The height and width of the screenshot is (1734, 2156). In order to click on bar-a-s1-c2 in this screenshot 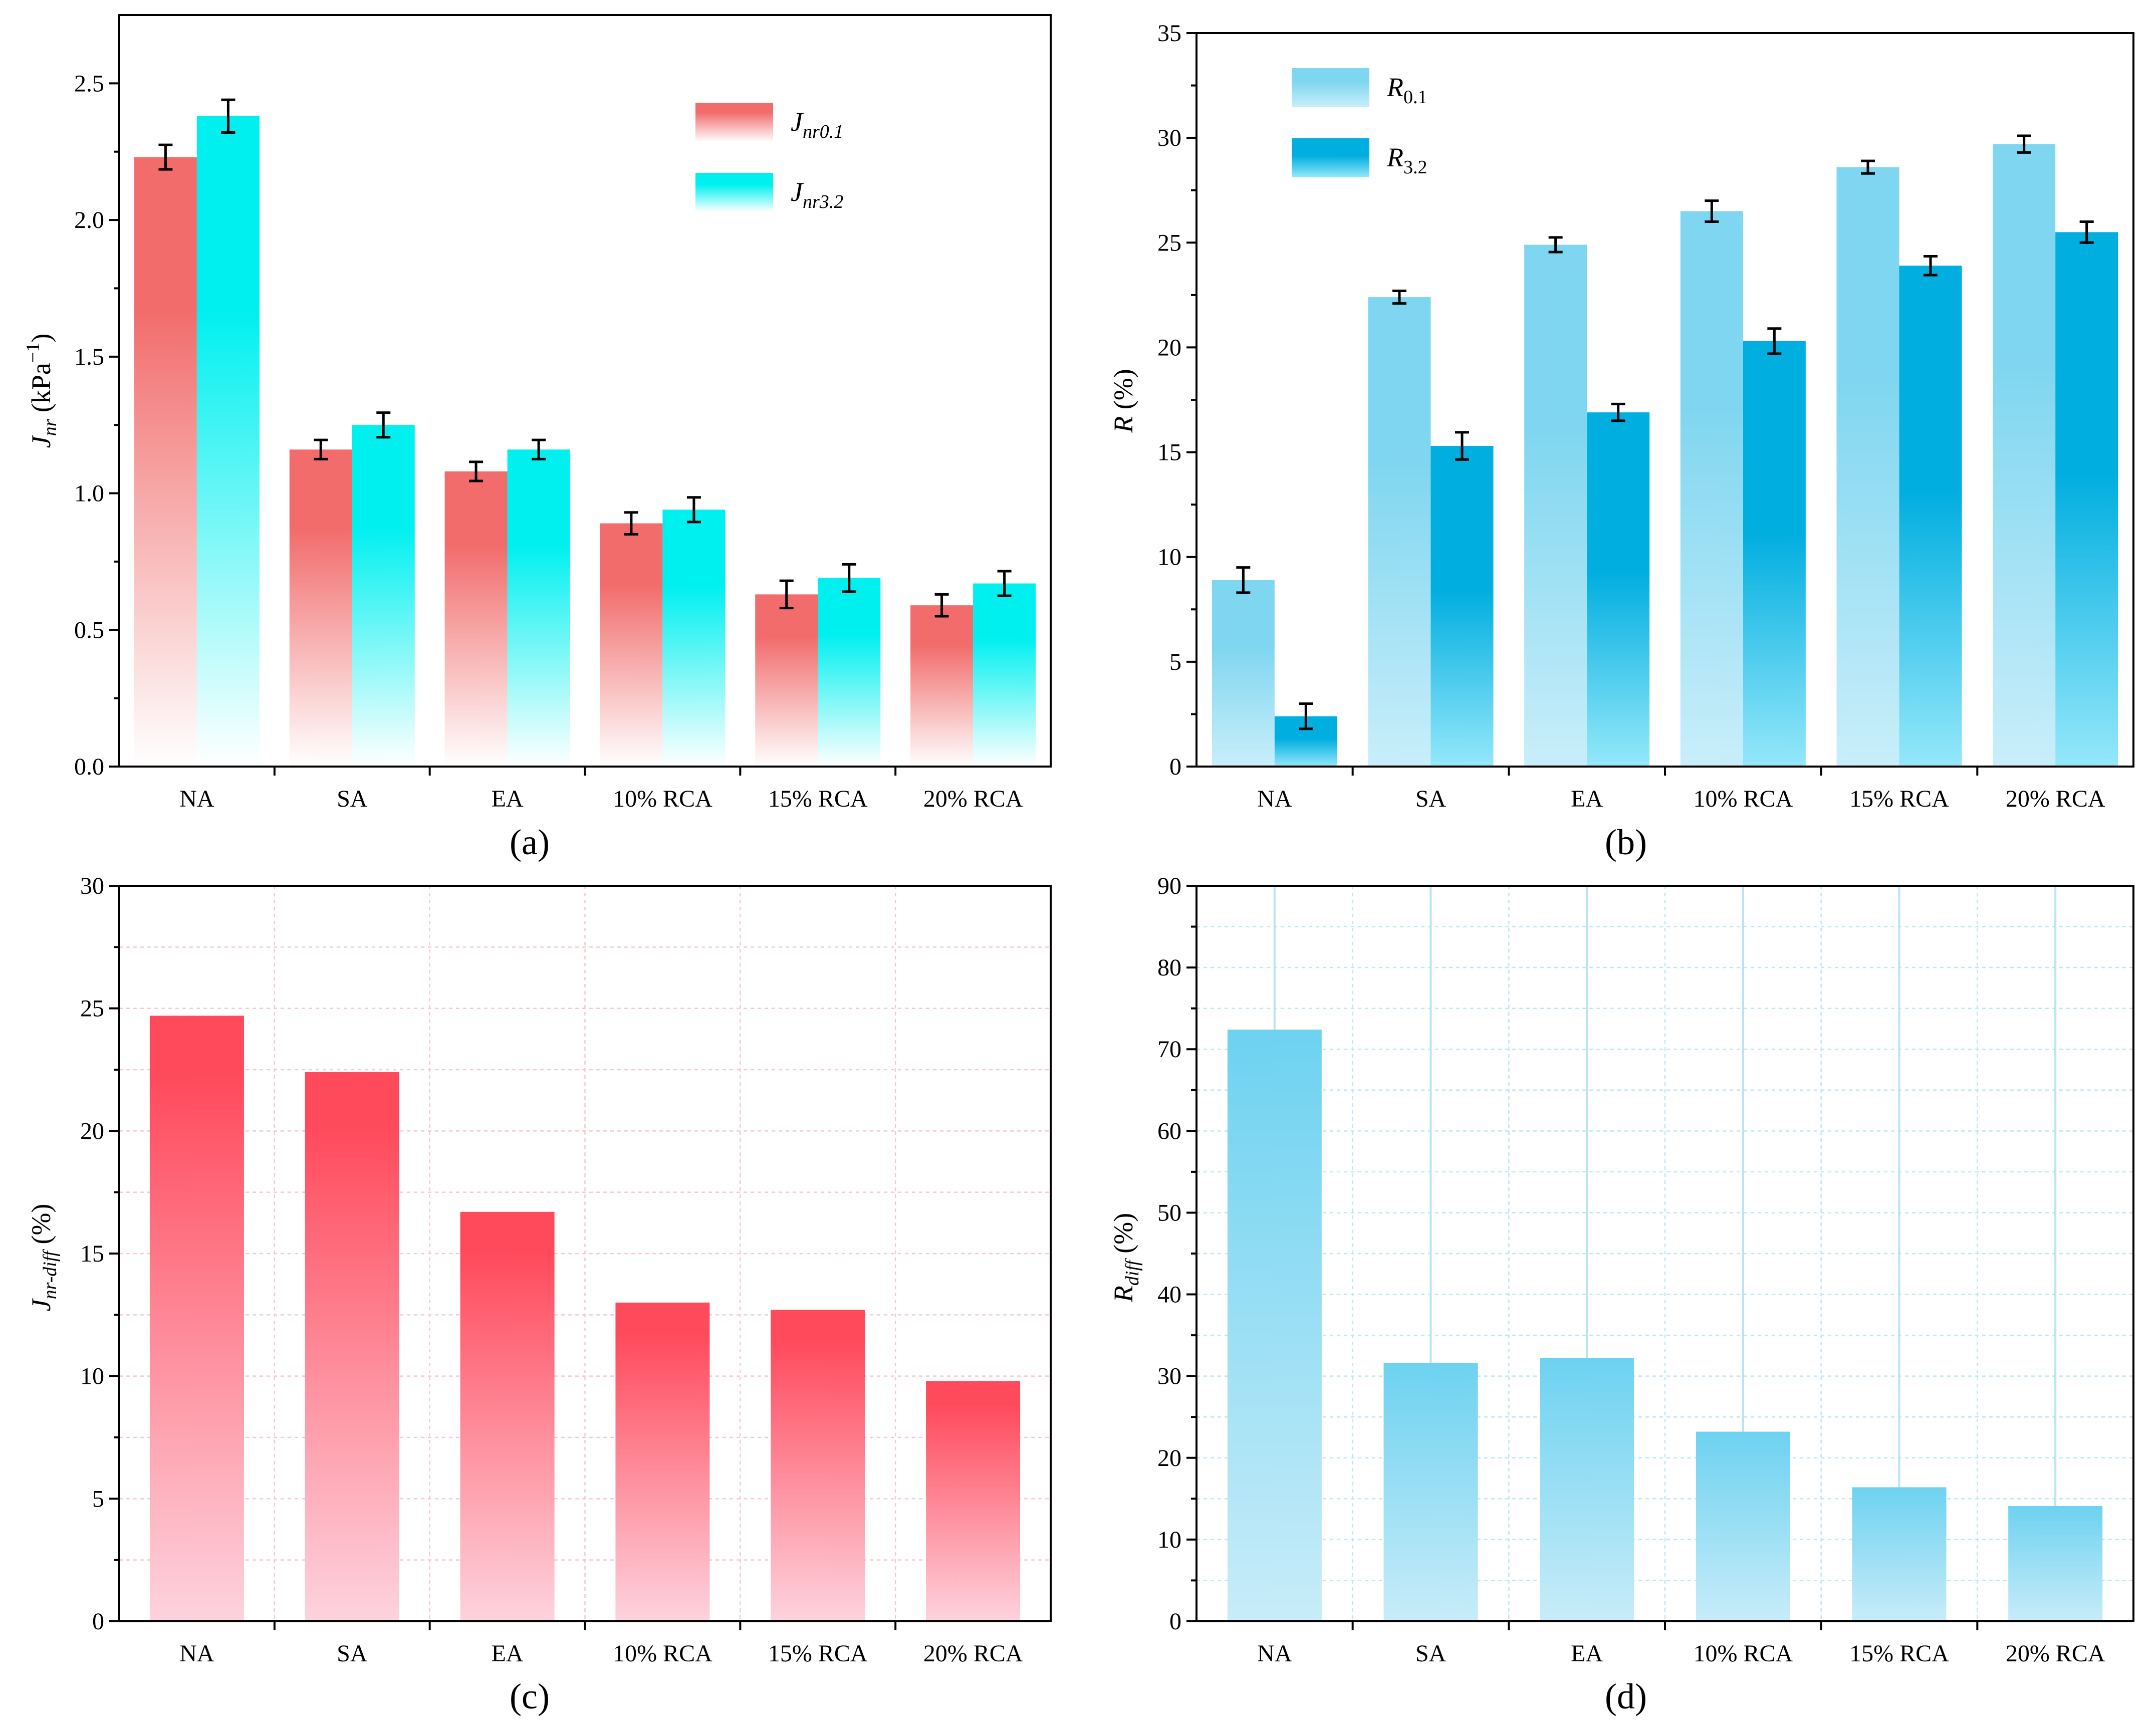, I will do `click(538, 608)`.